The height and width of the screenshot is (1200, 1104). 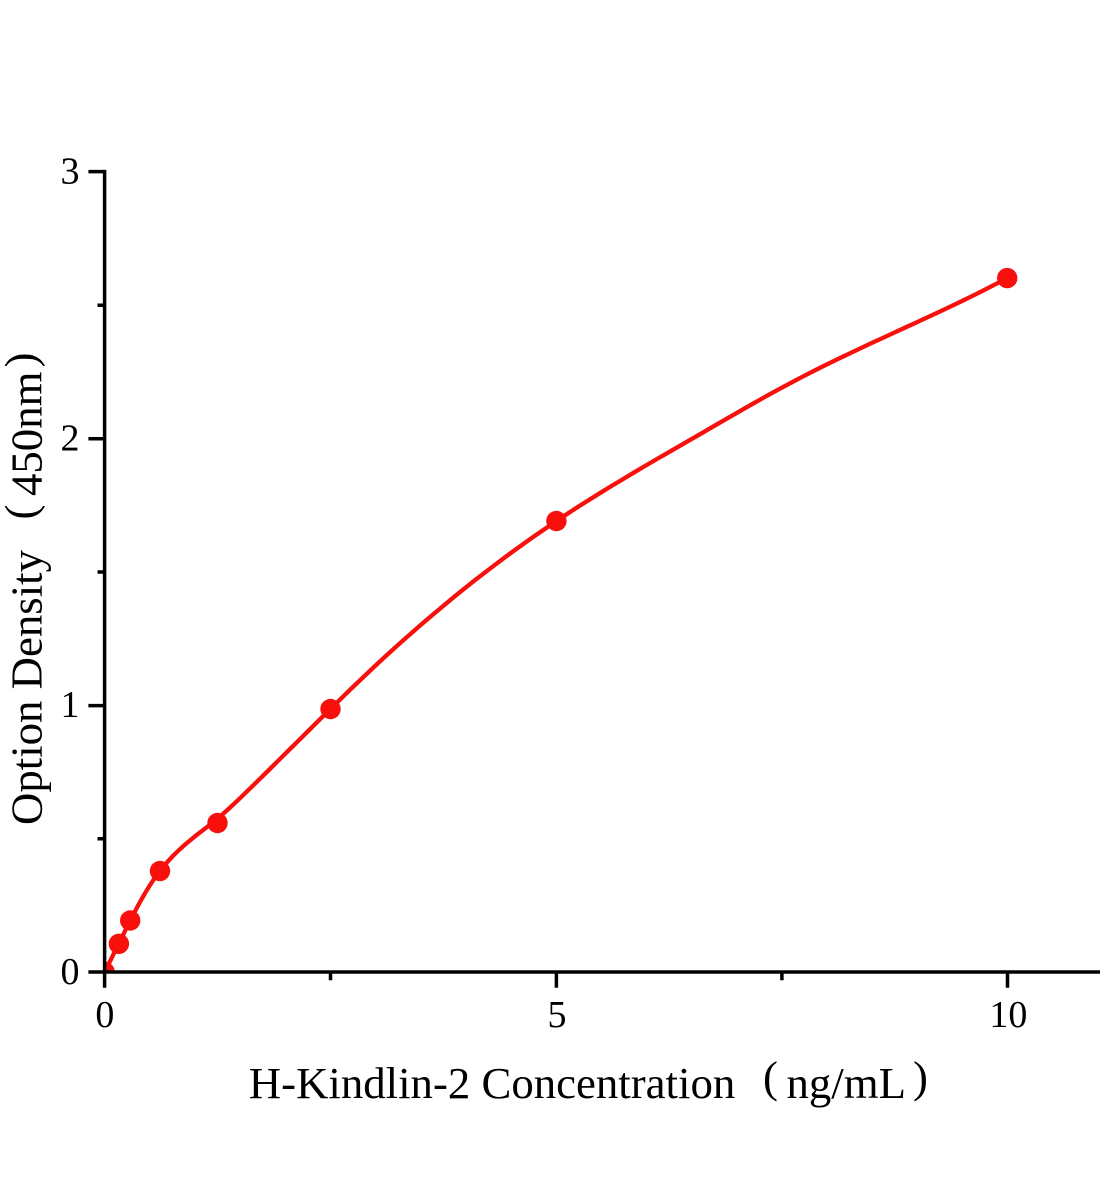 I want to click on svg-text: 10, so click(x=1008, y=1015).